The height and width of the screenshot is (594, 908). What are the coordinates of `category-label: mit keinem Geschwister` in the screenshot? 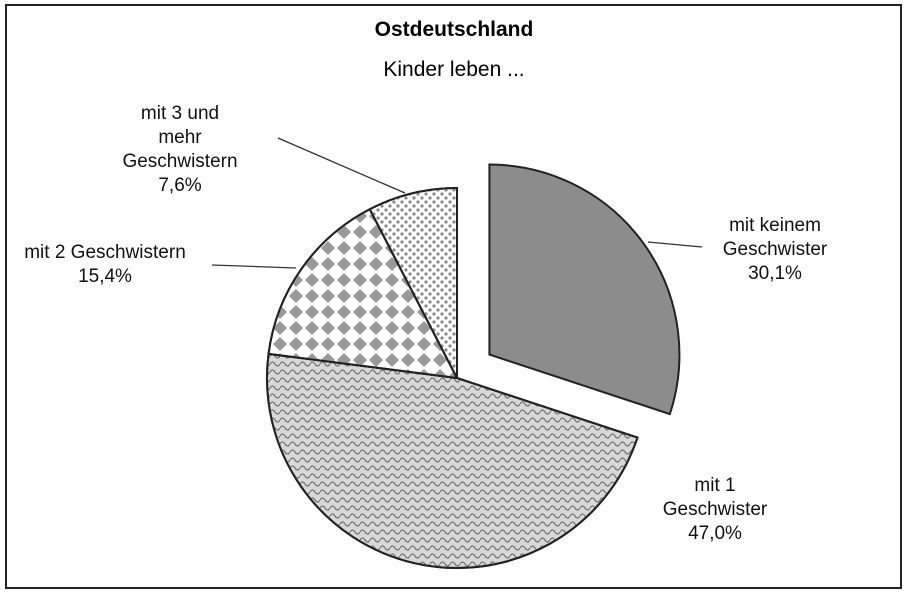 It's located at (775, 237).